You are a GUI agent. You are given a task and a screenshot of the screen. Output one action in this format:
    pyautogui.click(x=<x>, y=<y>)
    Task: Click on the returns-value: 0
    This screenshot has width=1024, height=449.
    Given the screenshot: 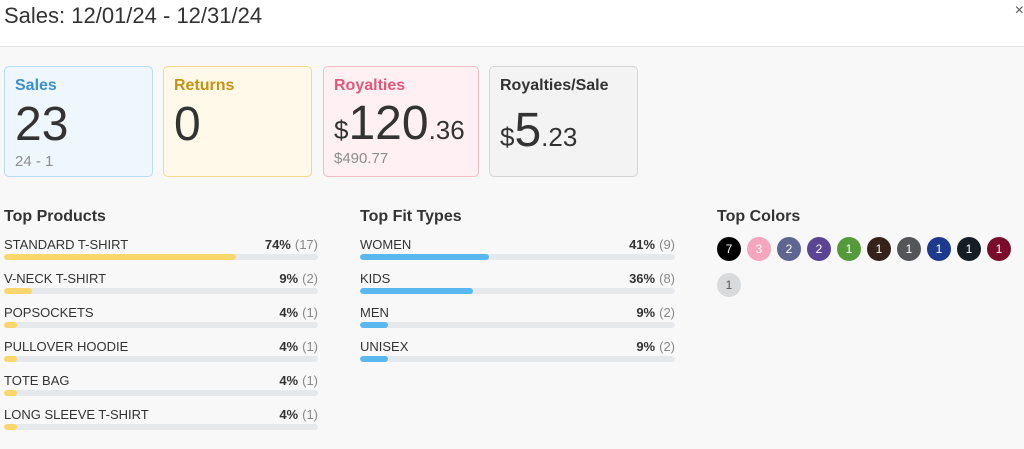 What is the action you would take?
    pyautogui.click(x=187, y=124)
    